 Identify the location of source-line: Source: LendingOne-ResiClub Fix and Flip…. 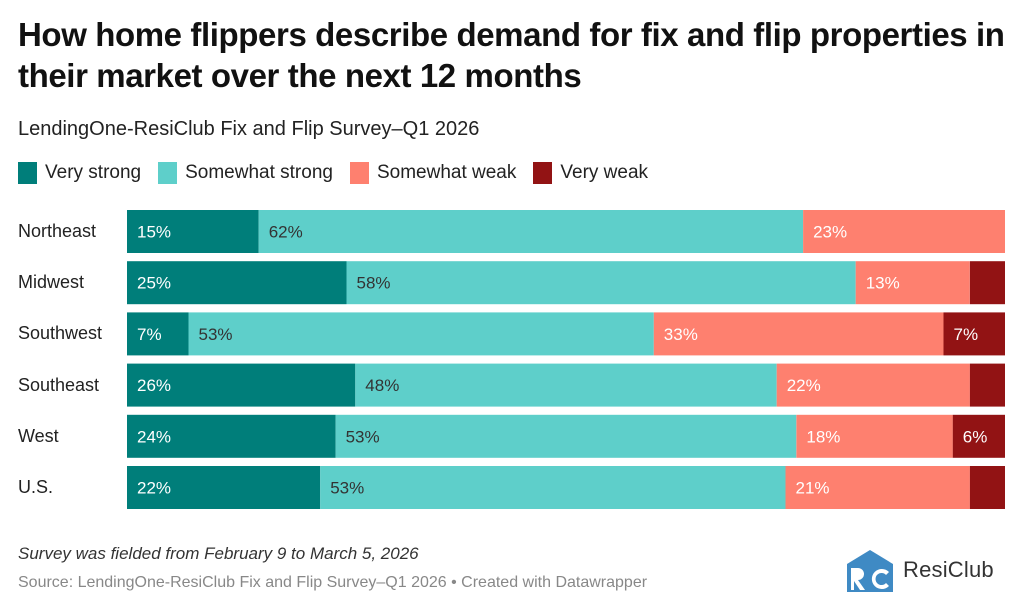
(333, 582).